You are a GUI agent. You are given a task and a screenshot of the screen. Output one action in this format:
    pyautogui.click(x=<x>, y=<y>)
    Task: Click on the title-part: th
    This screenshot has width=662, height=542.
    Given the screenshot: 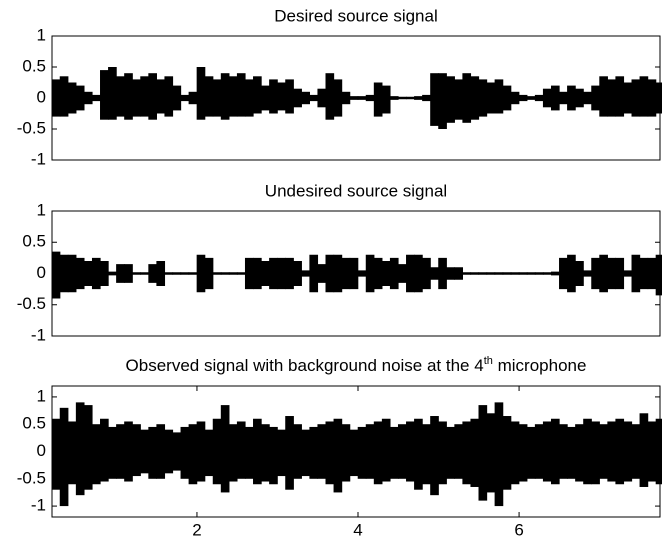 What is the action you would take?
    pyautogui.click(x=488, y=361)
    